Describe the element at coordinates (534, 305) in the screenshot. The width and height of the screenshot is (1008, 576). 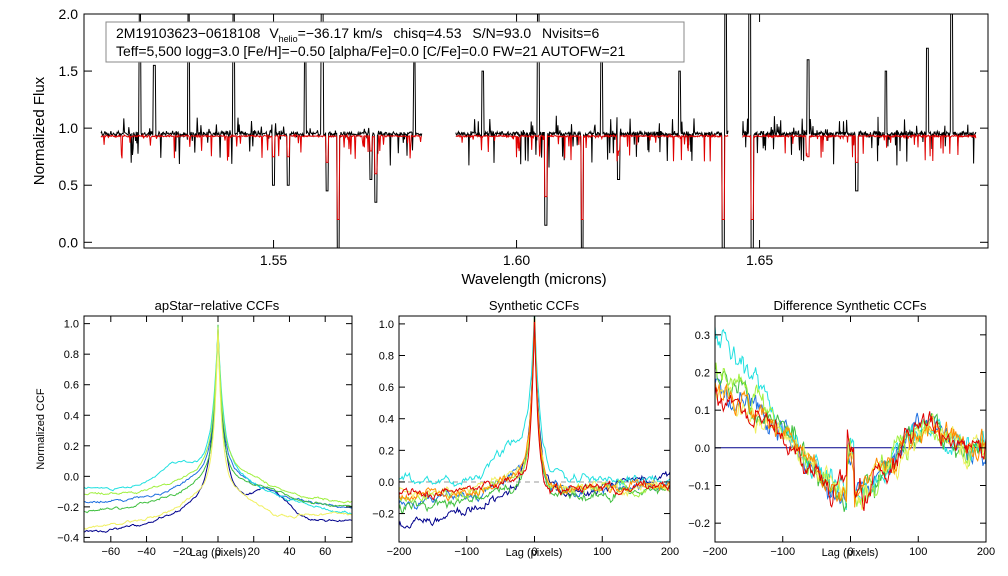
I see `synthetic-ccf-title: Synthetic CCFs` at that location.